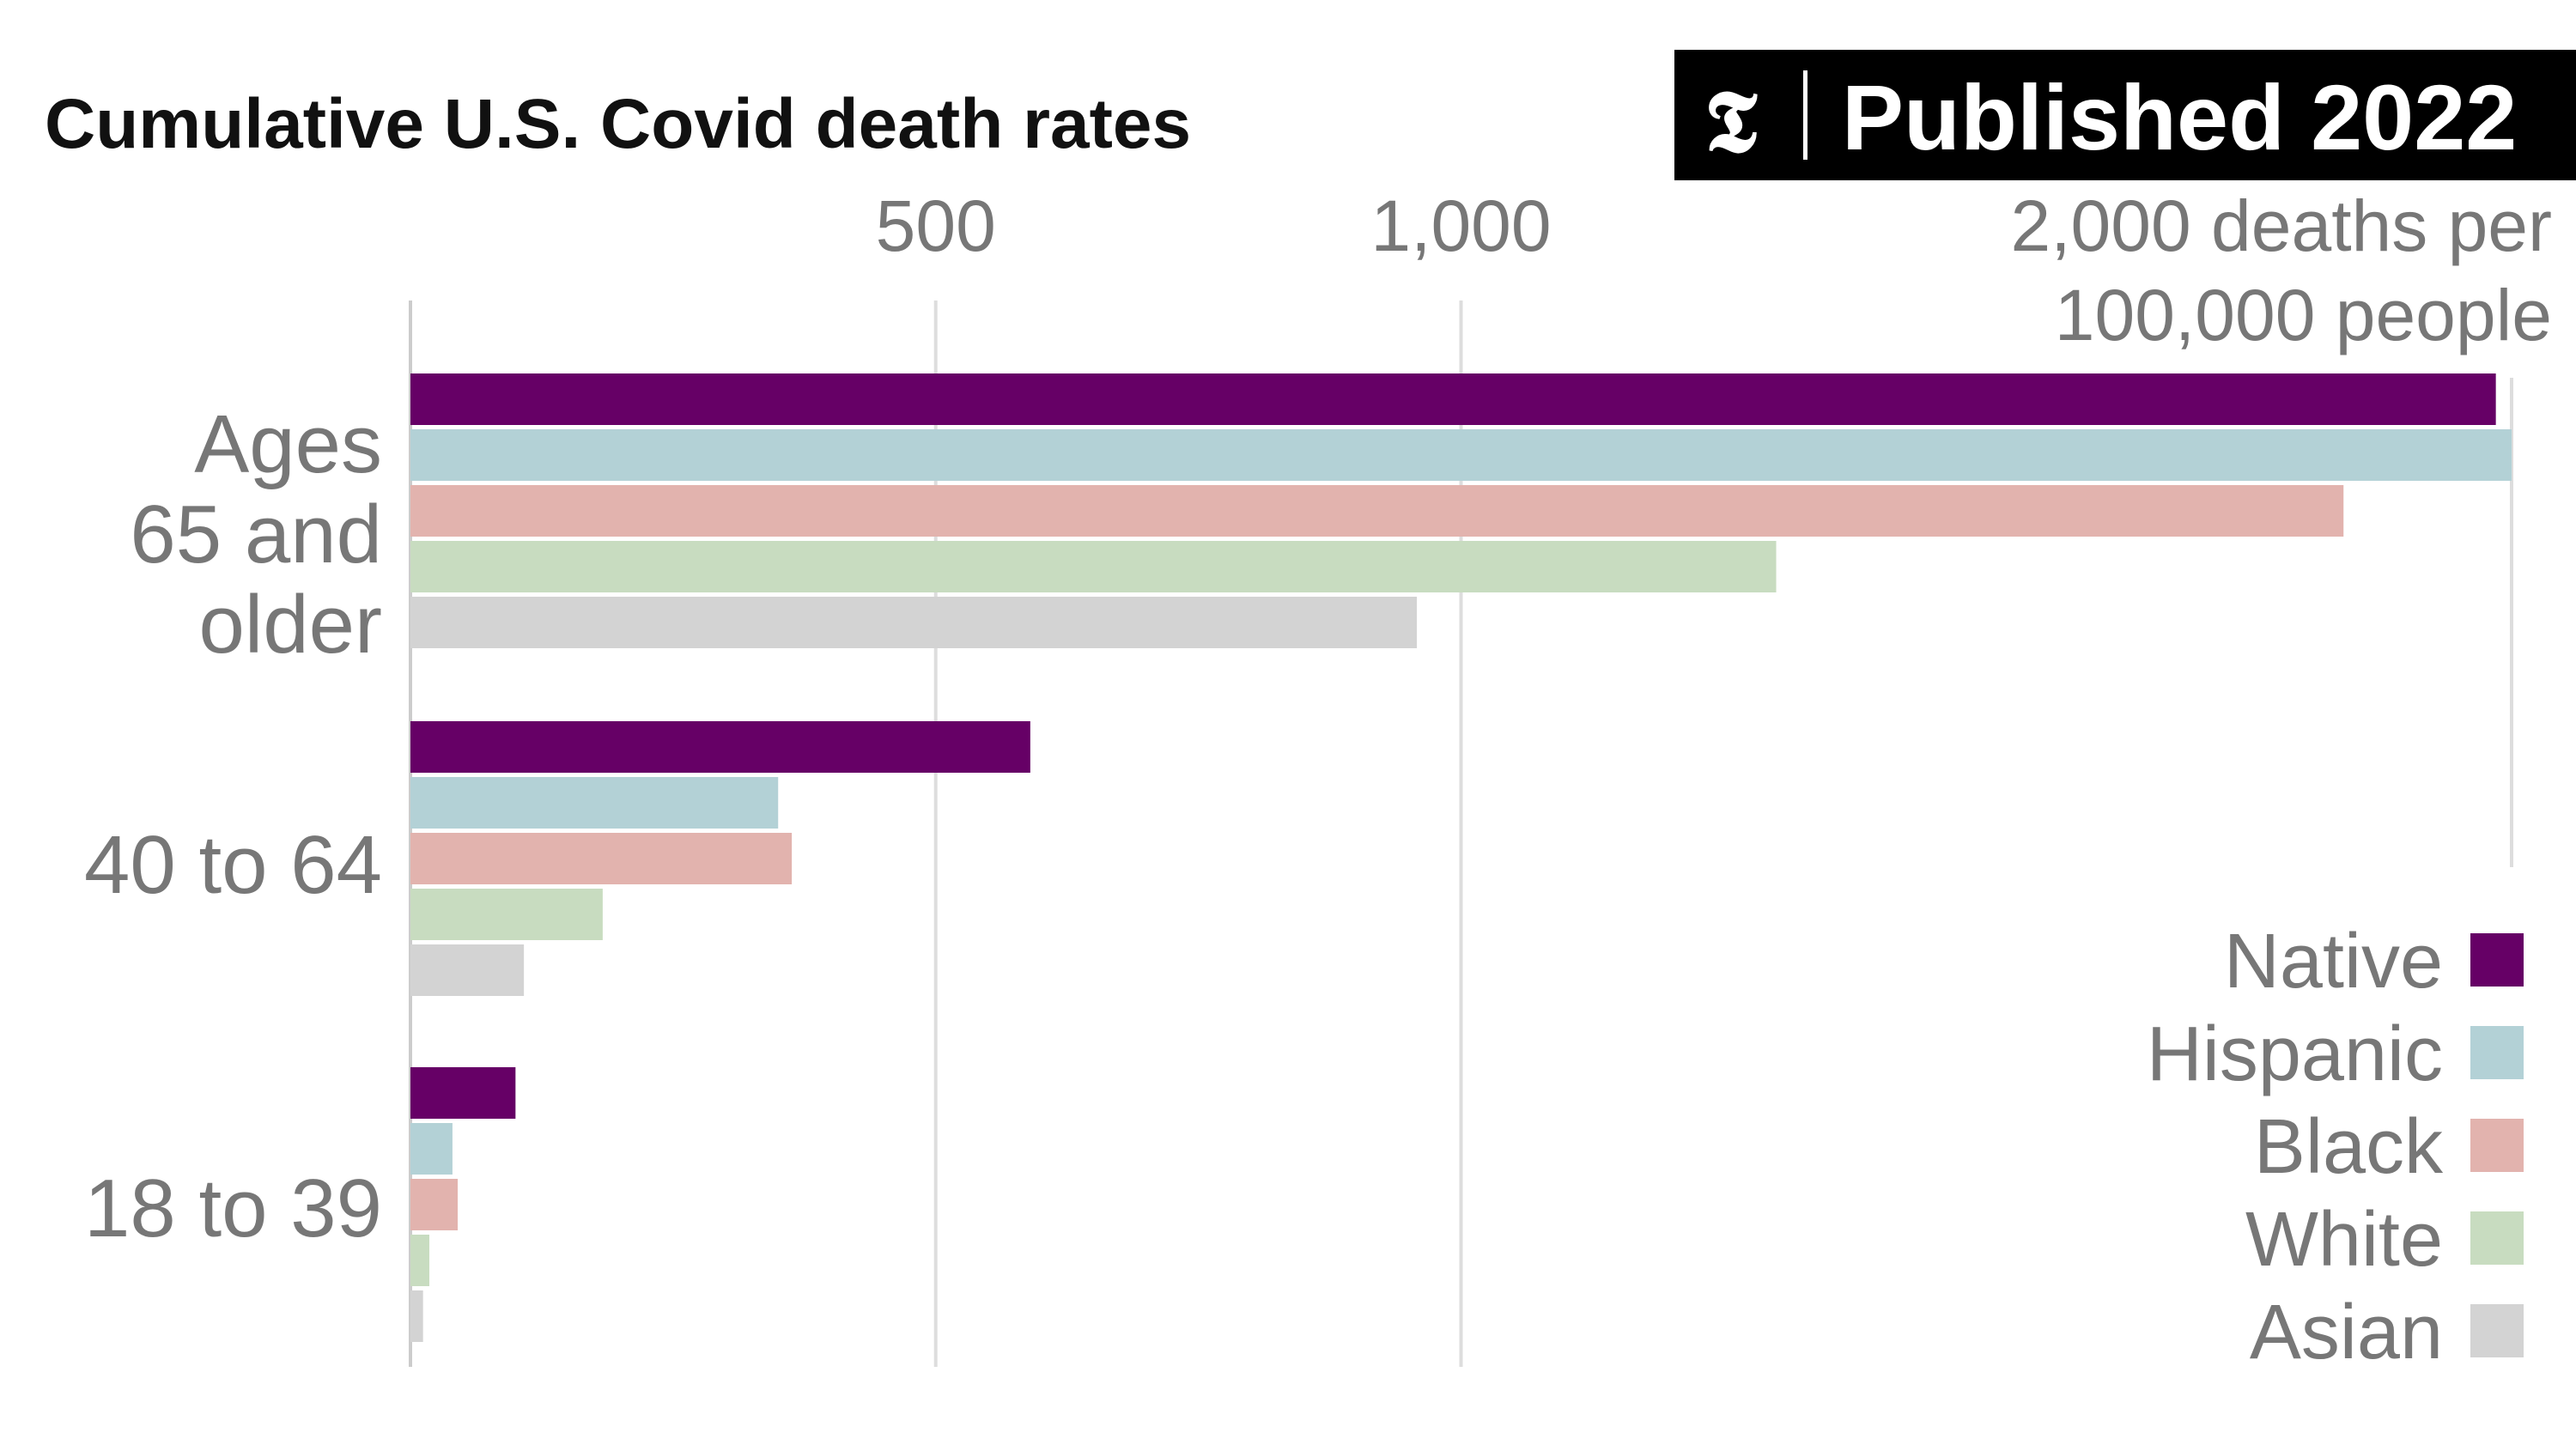  What do you see at coordinates (2344, 1240) in the screenshot?
I see `legend-label-white: White` at bounding box center [2344, 1240].